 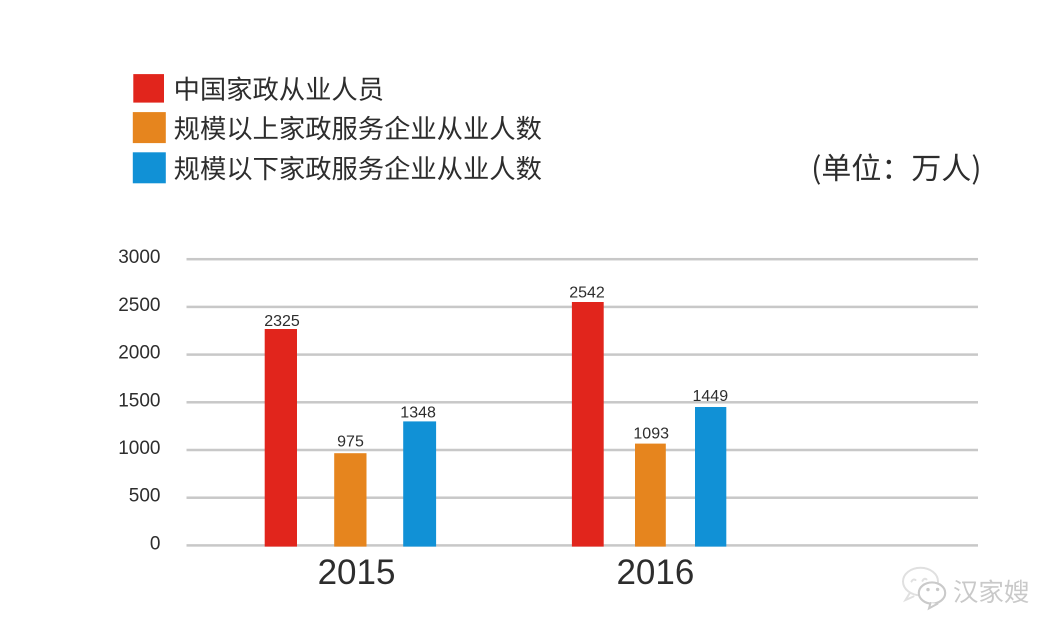 I want to click on svg-text: 1000, so click(x=139, y=448).